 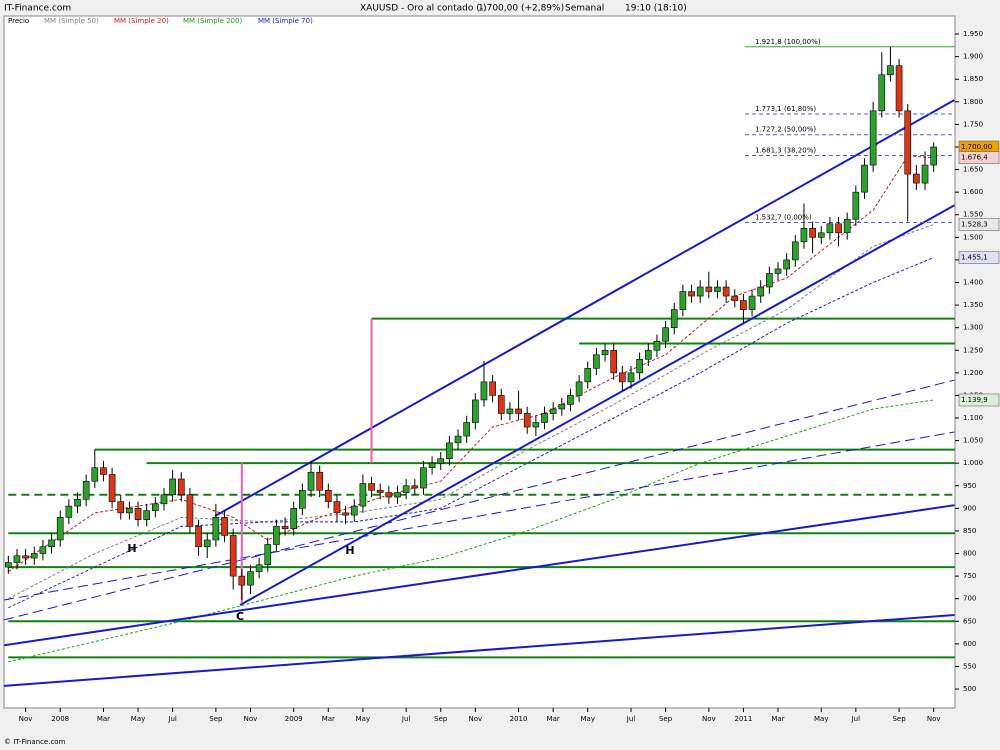 I want to click on trendline, so click(x=479, y=650).